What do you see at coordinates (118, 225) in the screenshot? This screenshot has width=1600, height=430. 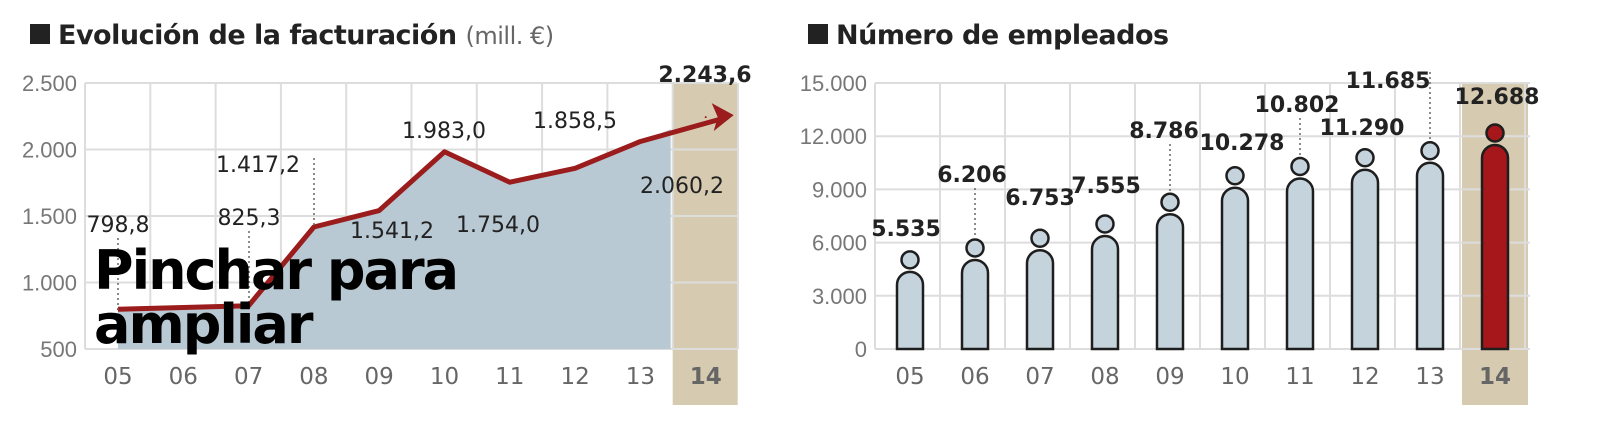 I see `data-label: 798,8` at bounding box center [118, 225].